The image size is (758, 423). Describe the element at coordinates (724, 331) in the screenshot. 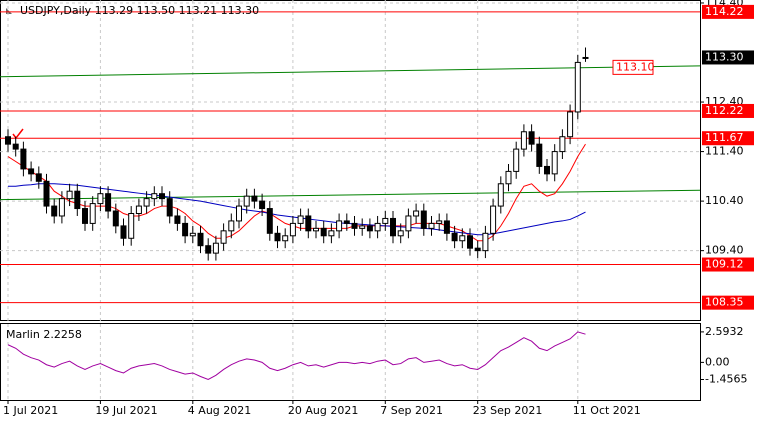

I see `y-tick-label: 2.5932` at that location.